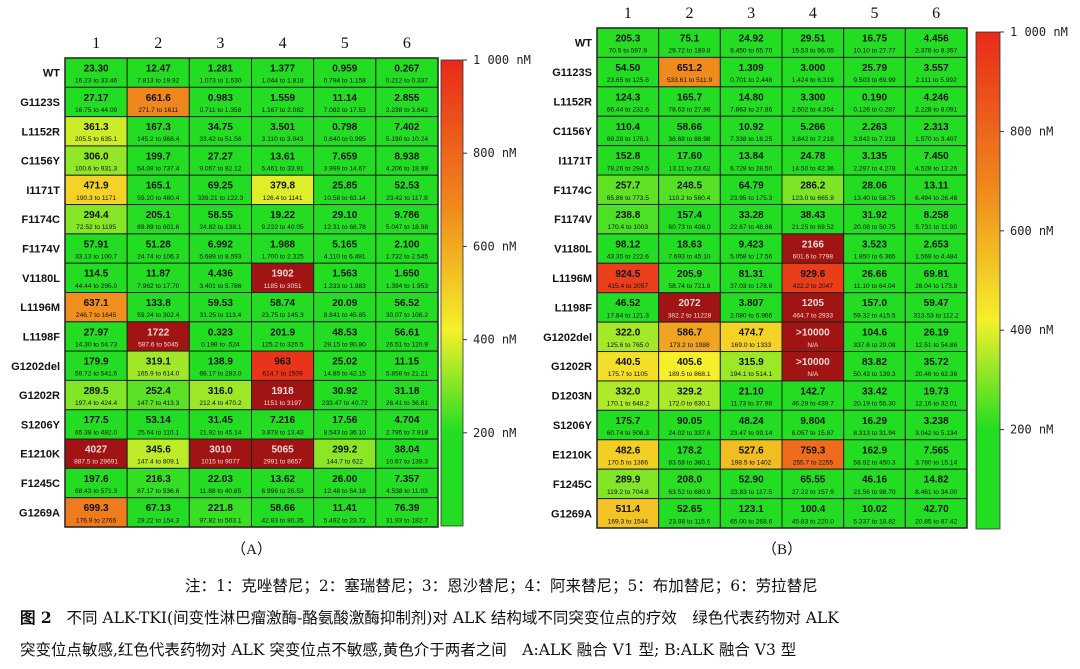  I want to click on cell-range-label: 415.4 to 2057, so click(628, 286).